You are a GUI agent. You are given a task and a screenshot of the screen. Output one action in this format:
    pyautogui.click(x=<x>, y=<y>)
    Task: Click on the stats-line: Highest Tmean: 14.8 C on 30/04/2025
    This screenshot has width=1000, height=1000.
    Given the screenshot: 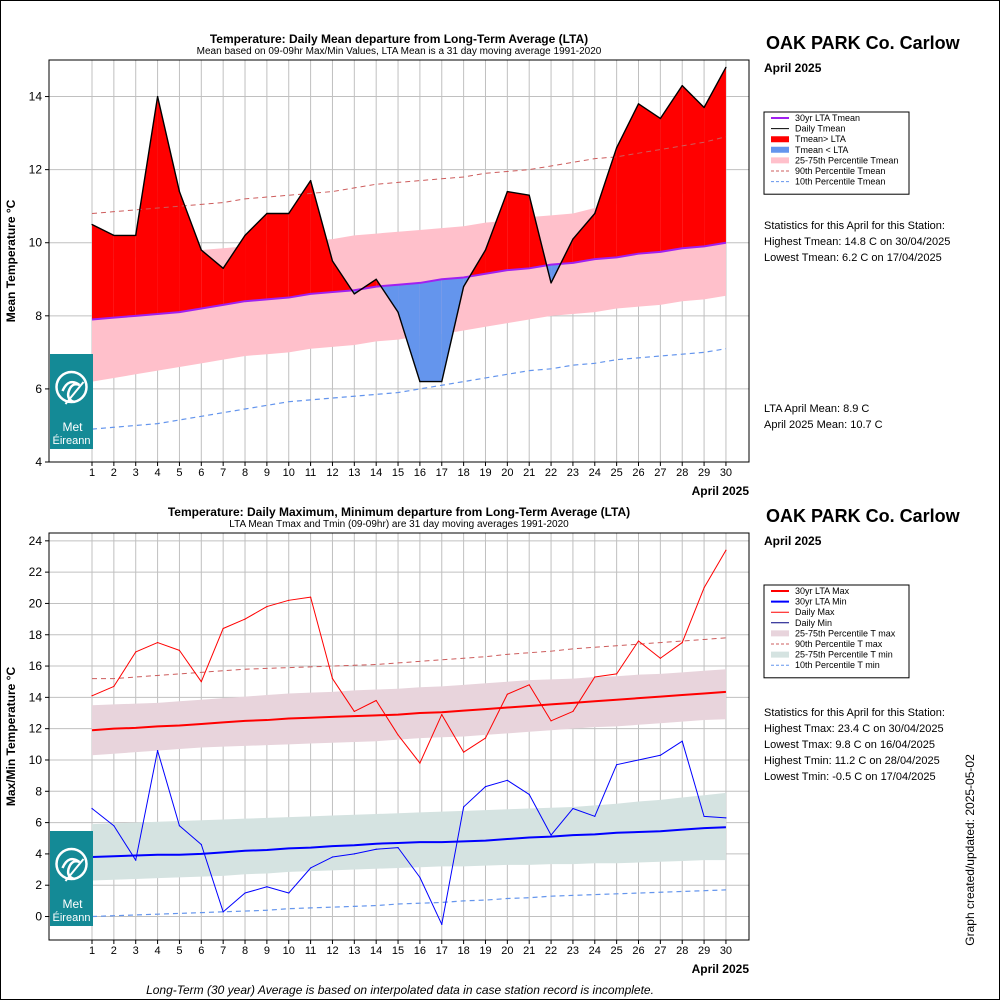 What is the action you would take?
    pyautogui.click(x=857, y=242)
    